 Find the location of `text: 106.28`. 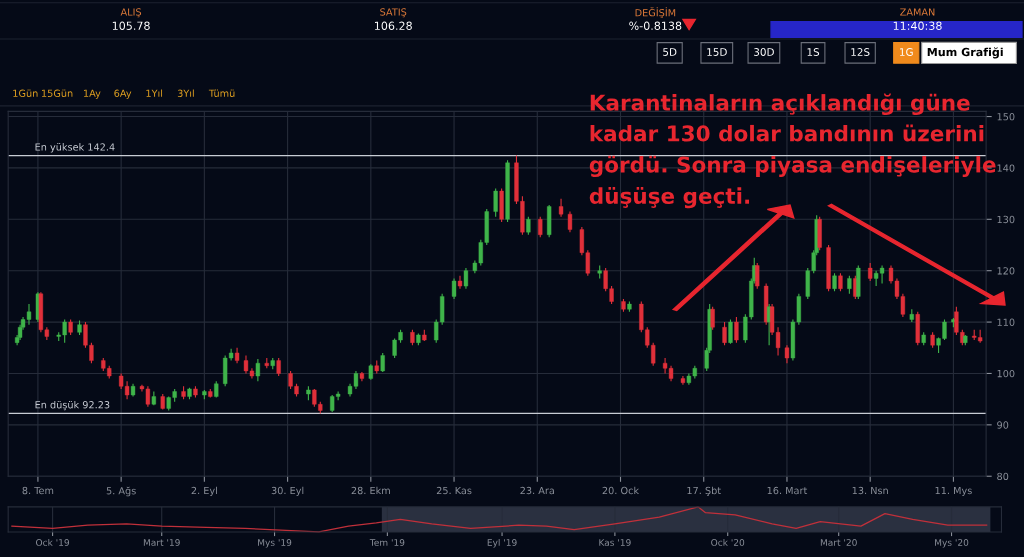

text: 106.28 is located at coordinates (393, 25).